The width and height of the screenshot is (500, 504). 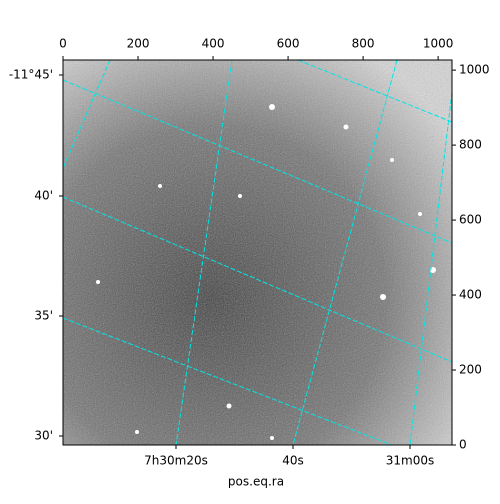 I want to click on x-axis-label: pos.eq.ra, so click(x=256, y=482).